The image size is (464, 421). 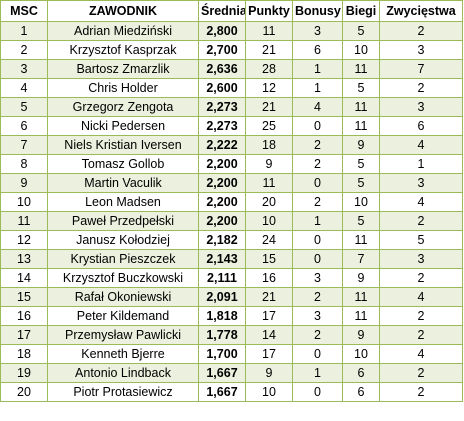 I want to click on heats-cell: 7, so click(x=361, y=259).